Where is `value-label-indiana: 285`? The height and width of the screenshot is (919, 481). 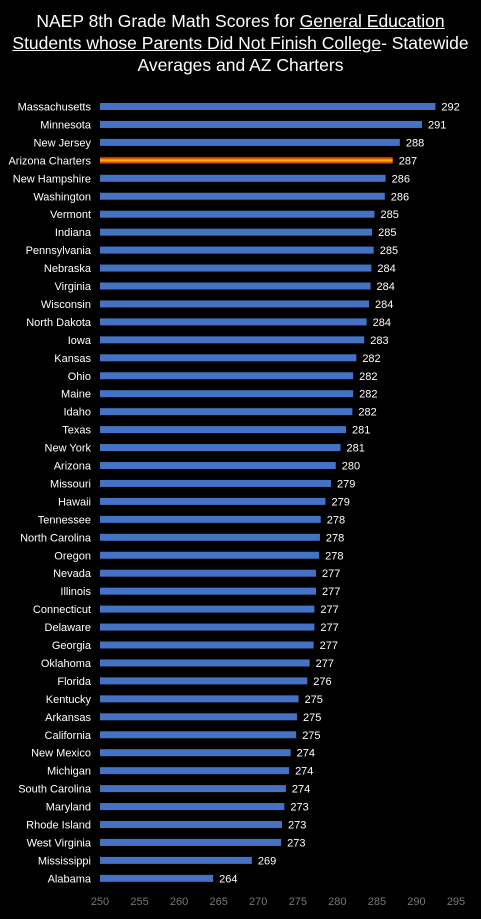
value-label-indiana: 285 is located at coordinates (387, 233).